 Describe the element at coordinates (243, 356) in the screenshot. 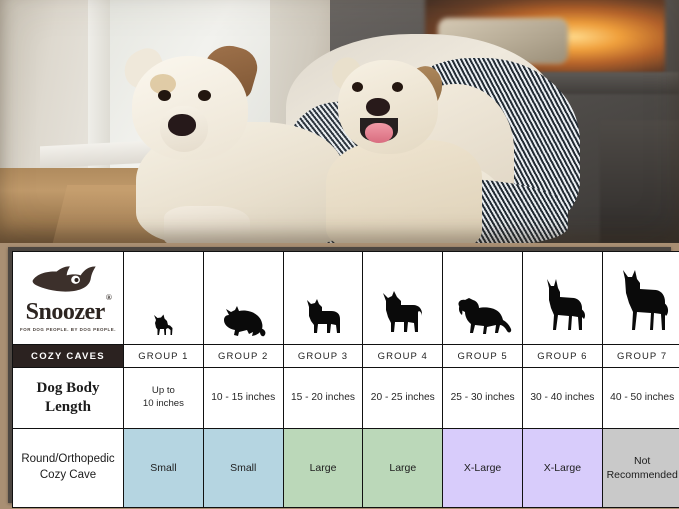

I see `group-header-2: GROUP 2` at that location.